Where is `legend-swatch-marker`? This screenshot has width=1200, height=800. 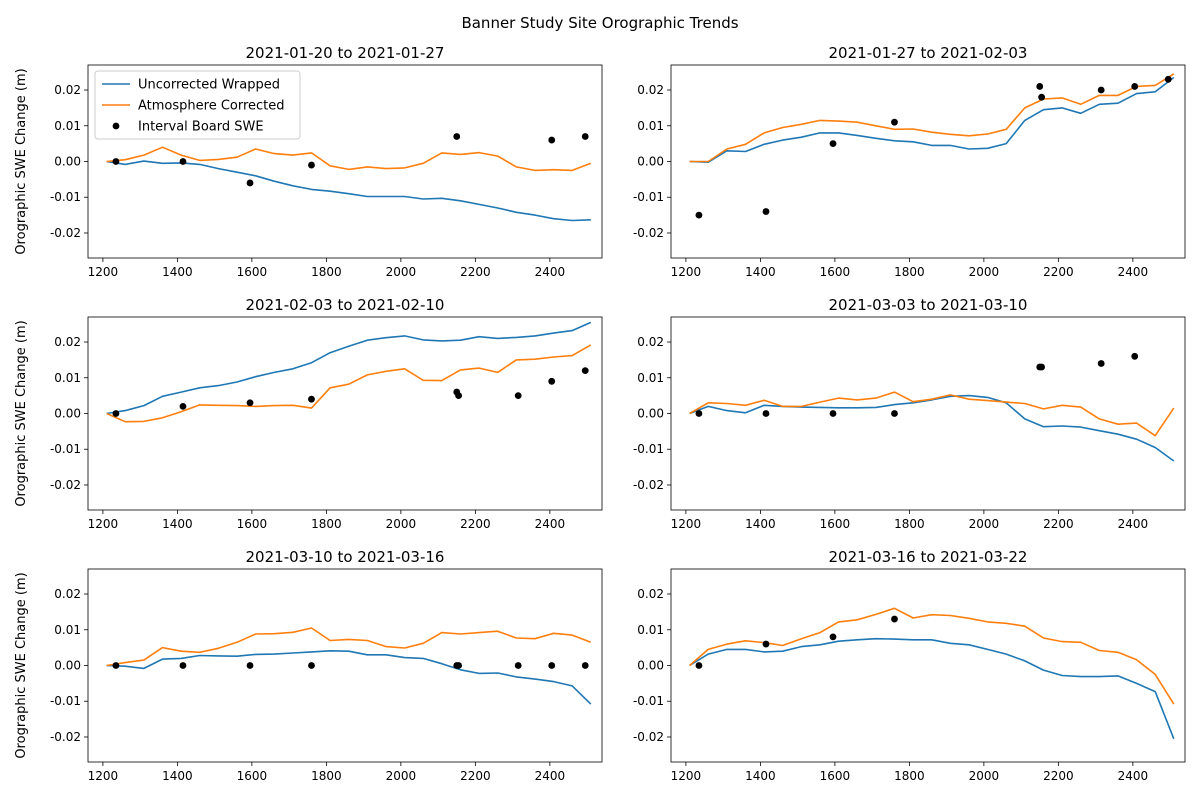
legend-swatch-marker is located at coordinates (116, 126).